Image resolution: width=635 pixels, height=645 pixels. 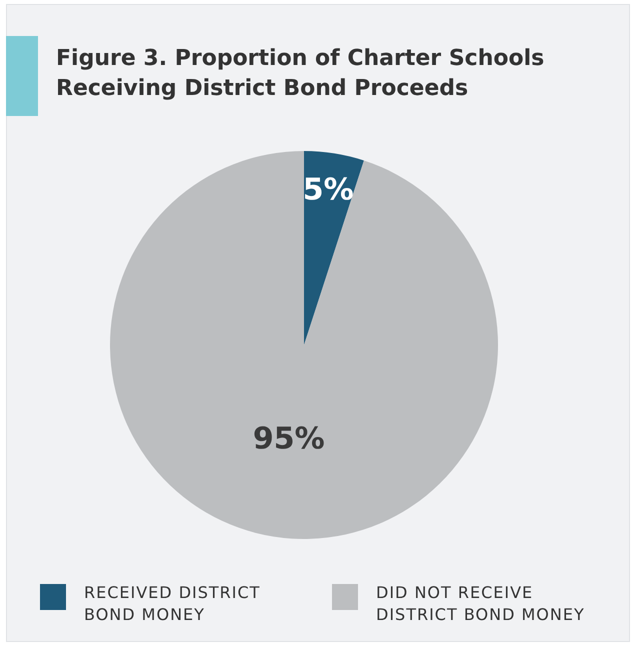 I want to click on data-label: 95%, so click(x=288, y=439).